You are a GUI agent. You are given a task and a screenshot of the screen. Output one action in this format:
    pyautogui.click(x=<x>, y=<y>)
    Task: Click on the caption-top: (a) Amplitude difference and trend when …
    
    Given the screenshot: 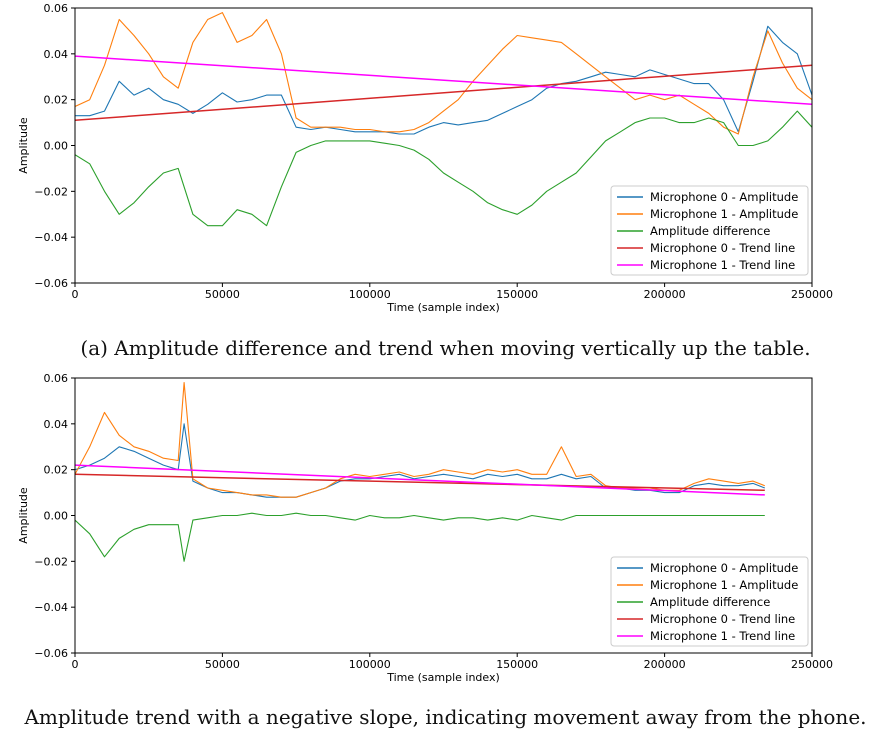 What is the action you would take?
    pyautogui.click(x=445, y=348)
    